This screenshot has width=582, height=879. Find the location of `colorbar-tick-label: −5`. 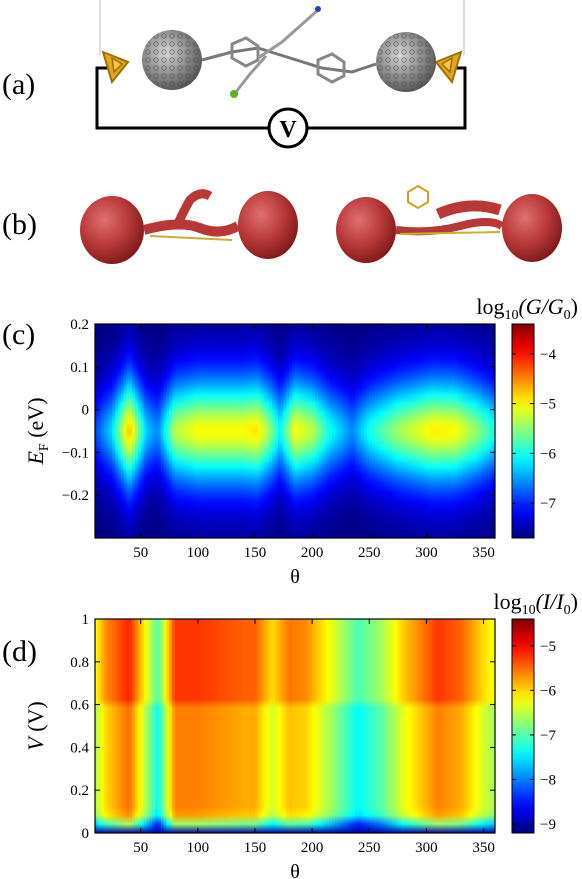

colorbar-tick-label: −5 is located at coordinates (548, 647).